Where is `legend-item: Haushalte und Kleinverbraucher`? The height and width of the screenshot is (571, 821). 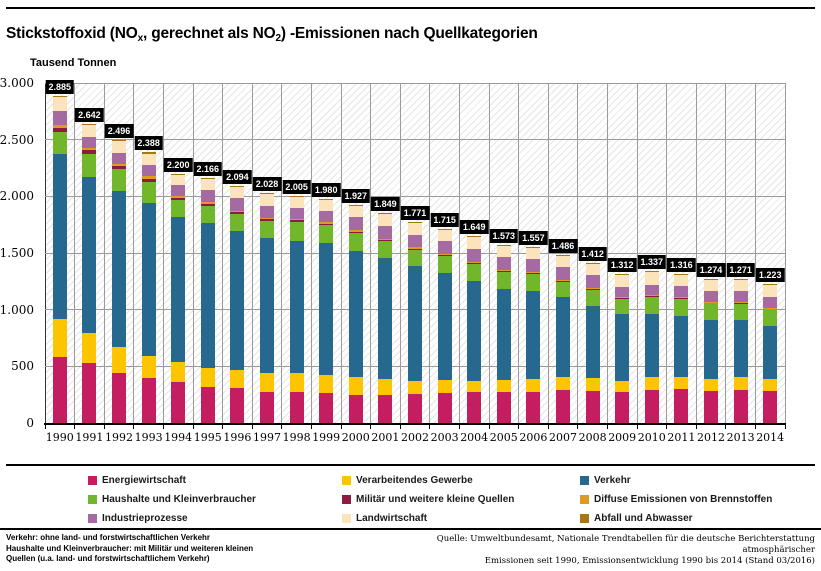
legend-item: Haushalte und Kleinverbraucher is located at coordinates (215, 499).